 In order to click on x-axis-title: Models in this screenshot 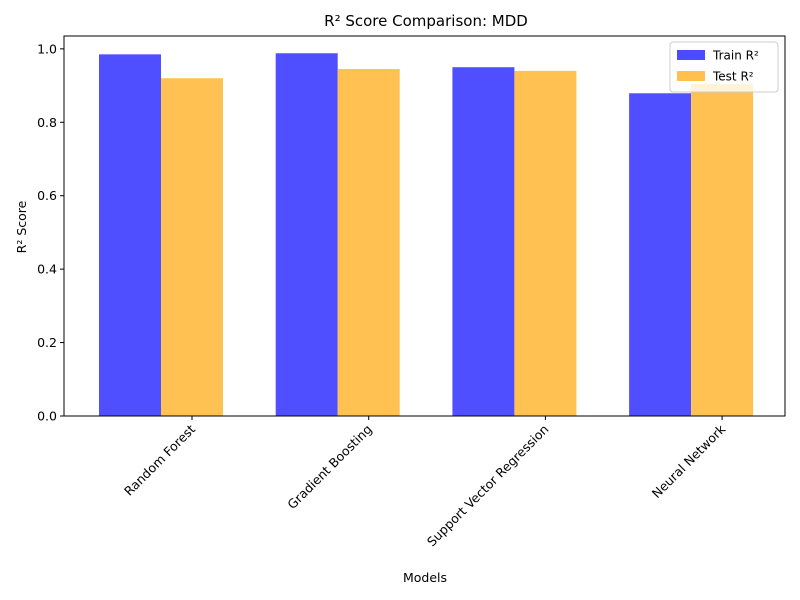, I will do `click(425, 577)`.